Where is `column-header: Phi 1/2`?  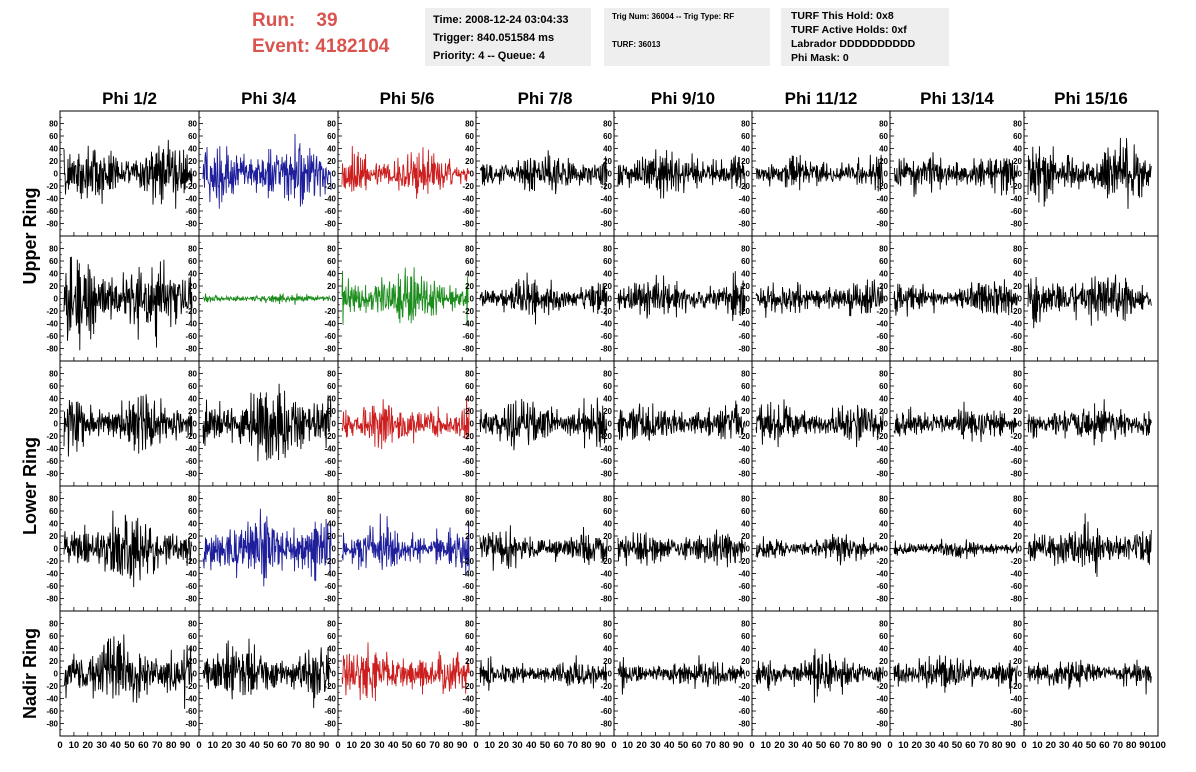
column-header: Phi 1/2 is located at coordinates (129, 98).